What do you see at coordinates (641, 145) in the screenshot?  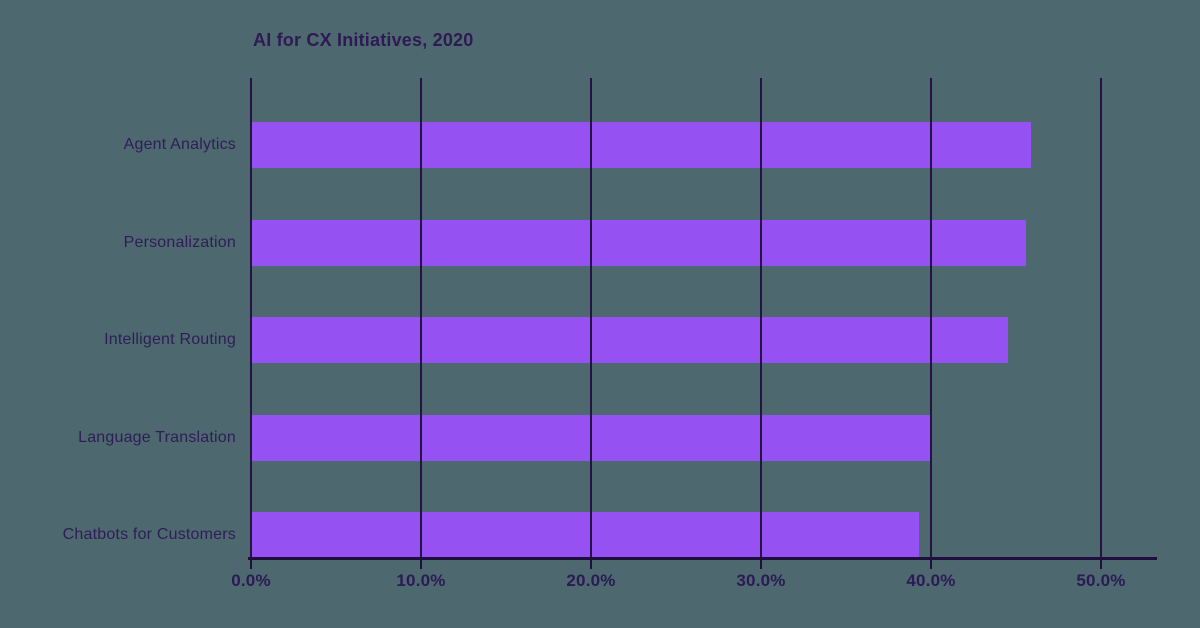 I see `bar-agent-analytics` at bounding box center [641, 145].